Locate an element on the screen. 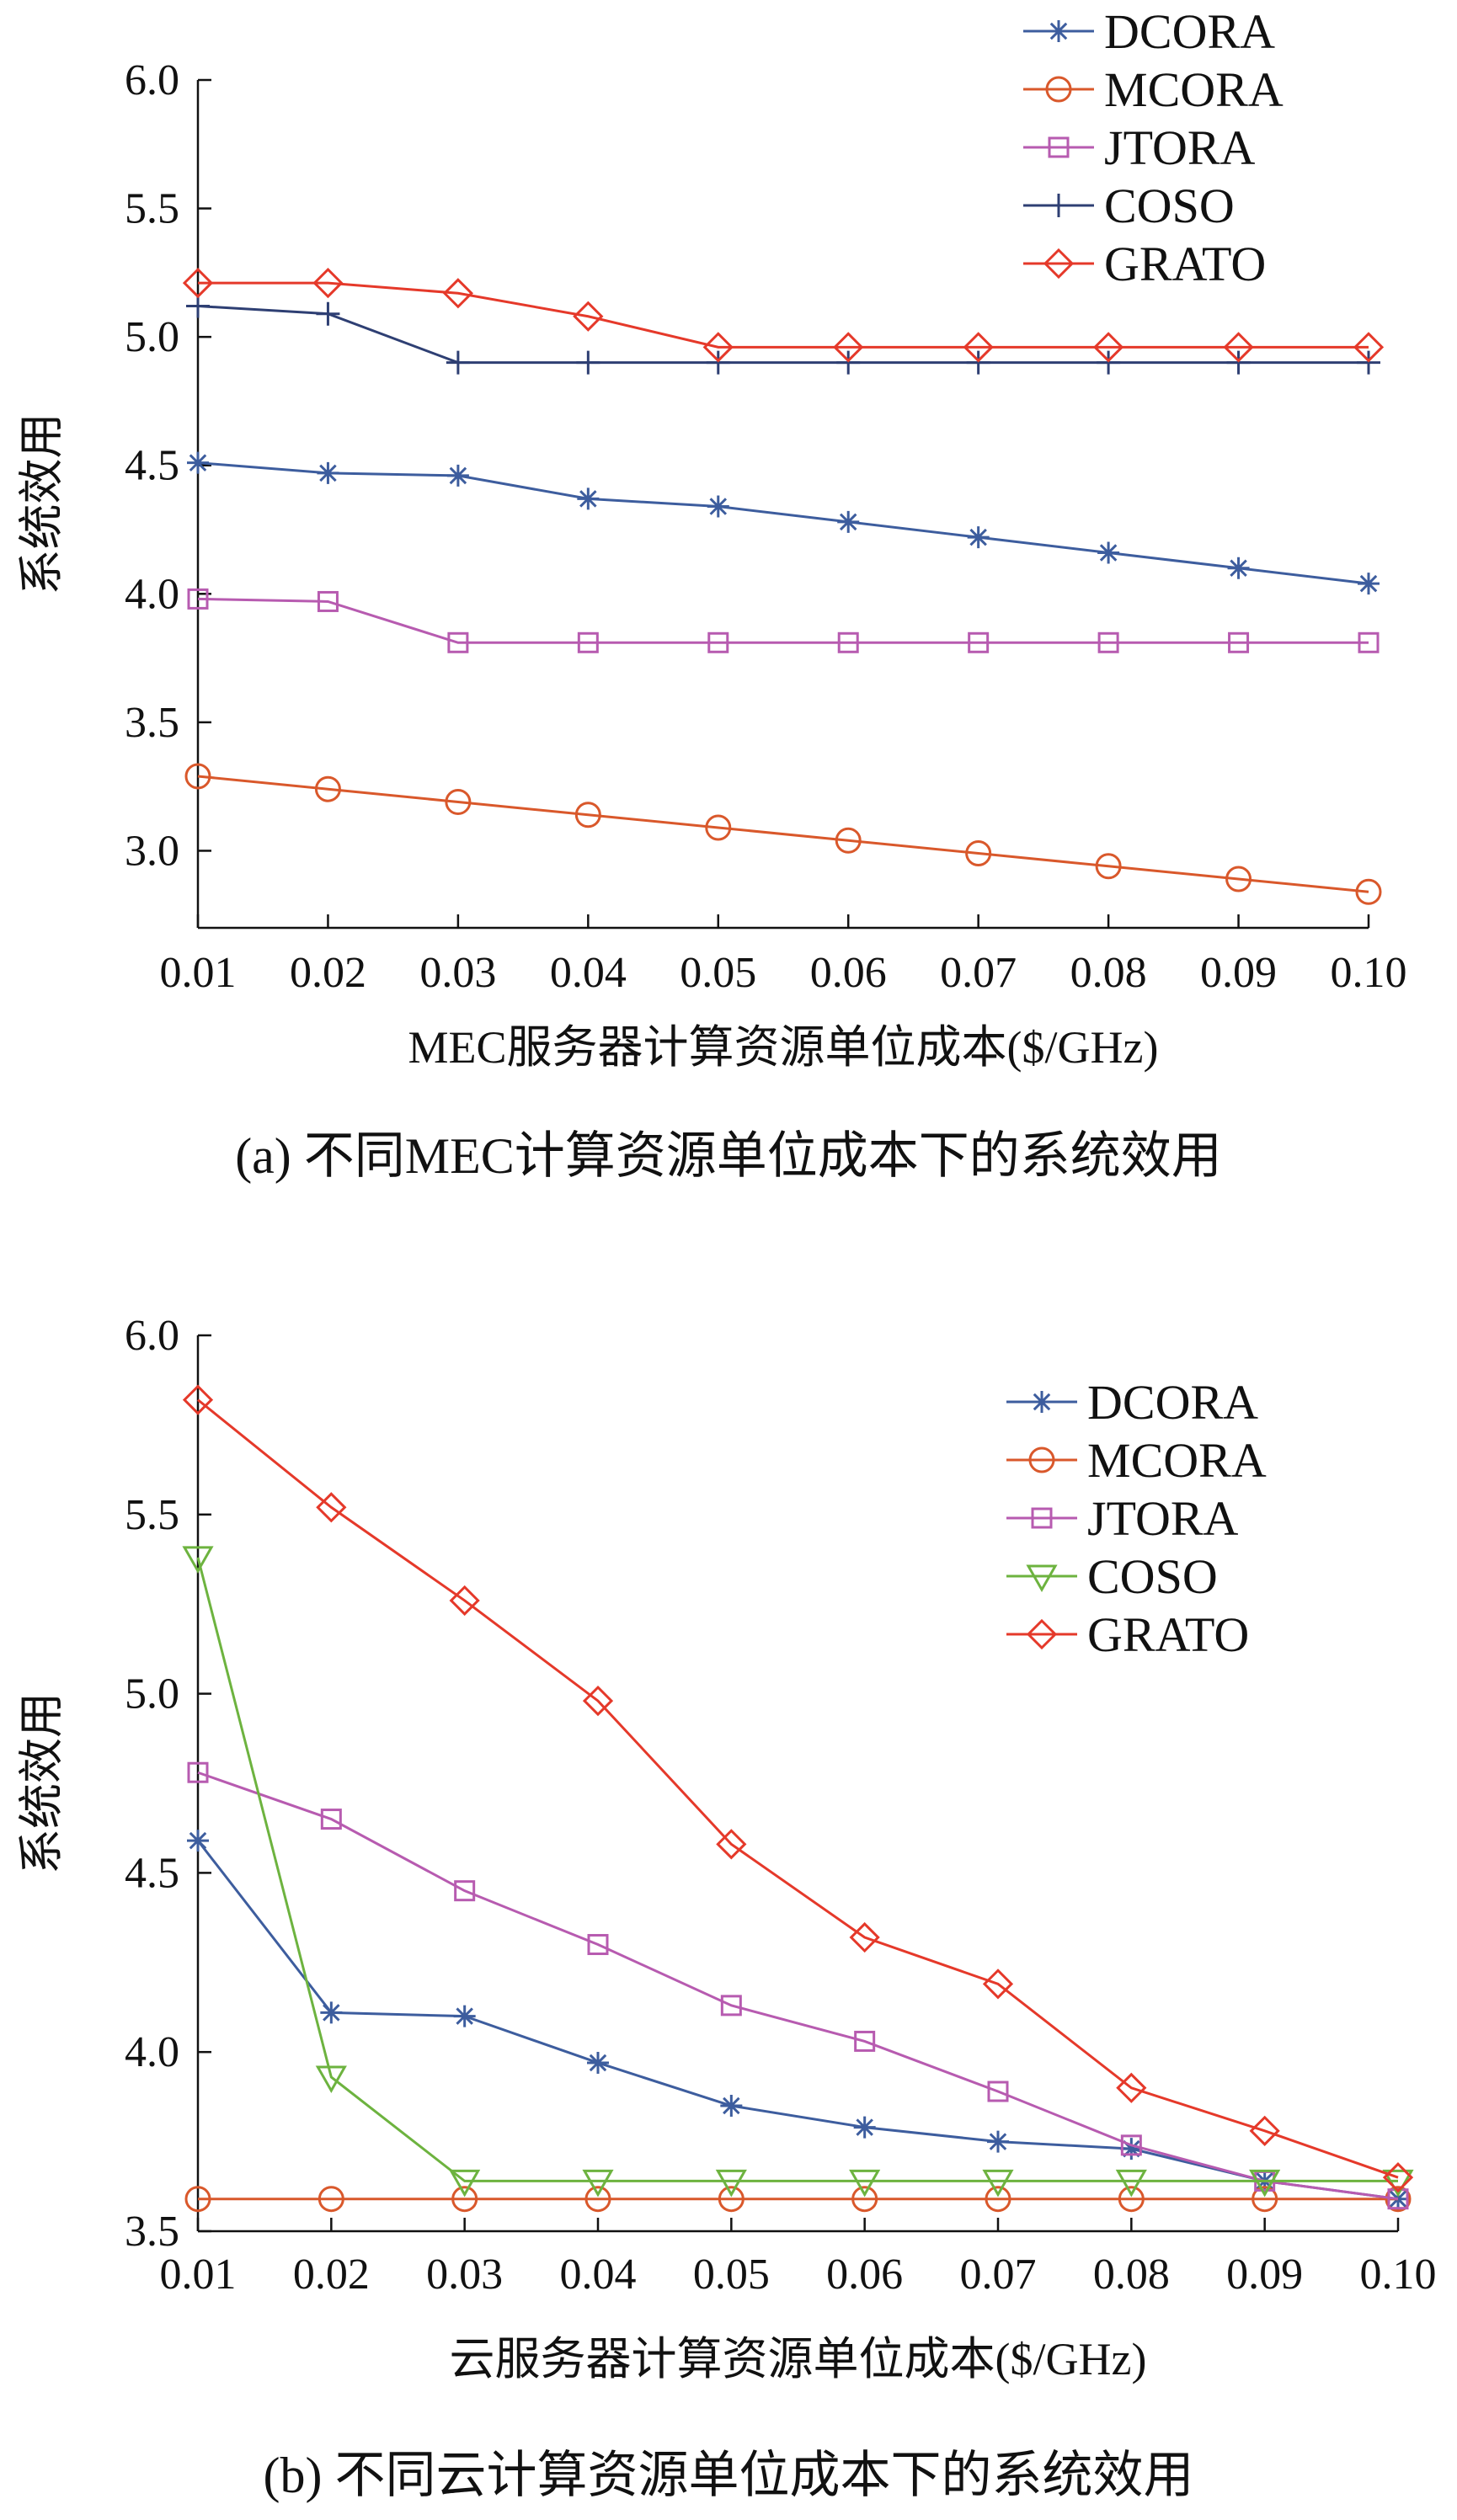 This screenshot has height=2520, width=1457. series-coso is located at coordinates (783, 334).